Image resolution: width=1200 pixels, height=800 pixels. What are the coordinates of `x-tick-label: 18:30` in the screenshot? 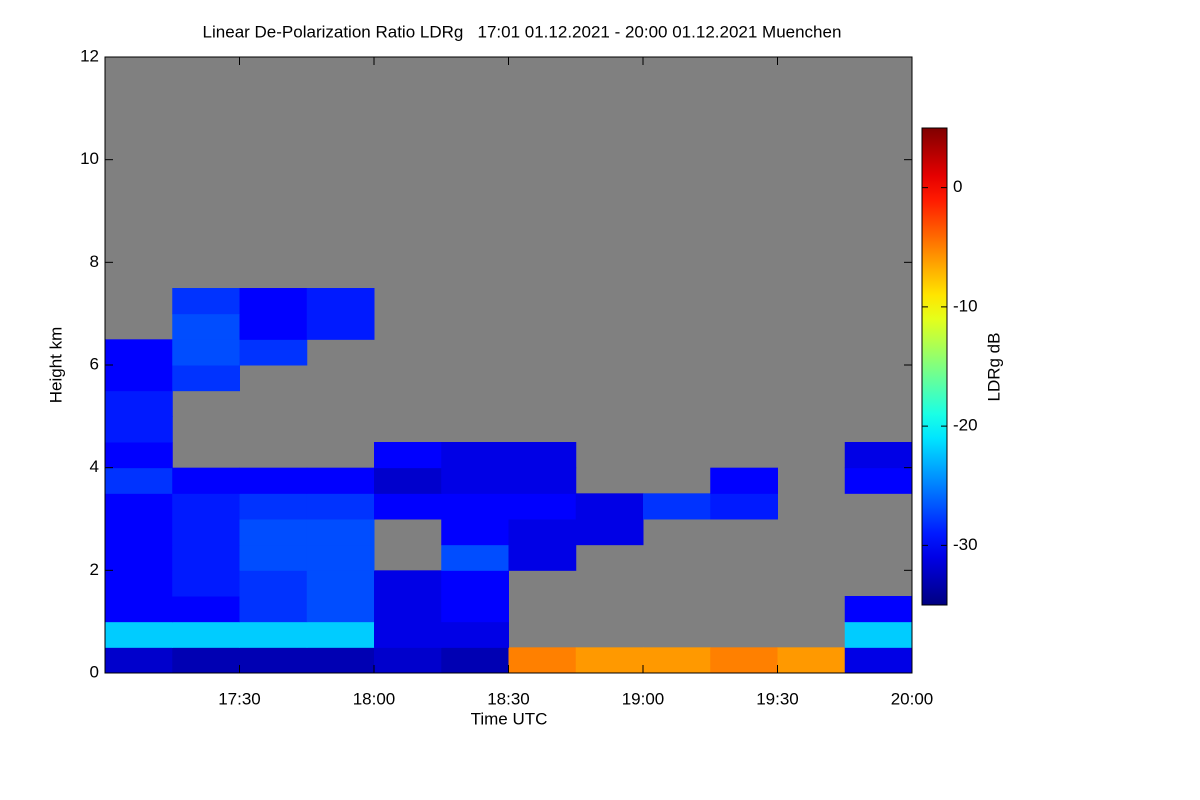 It's located at (508, 698).